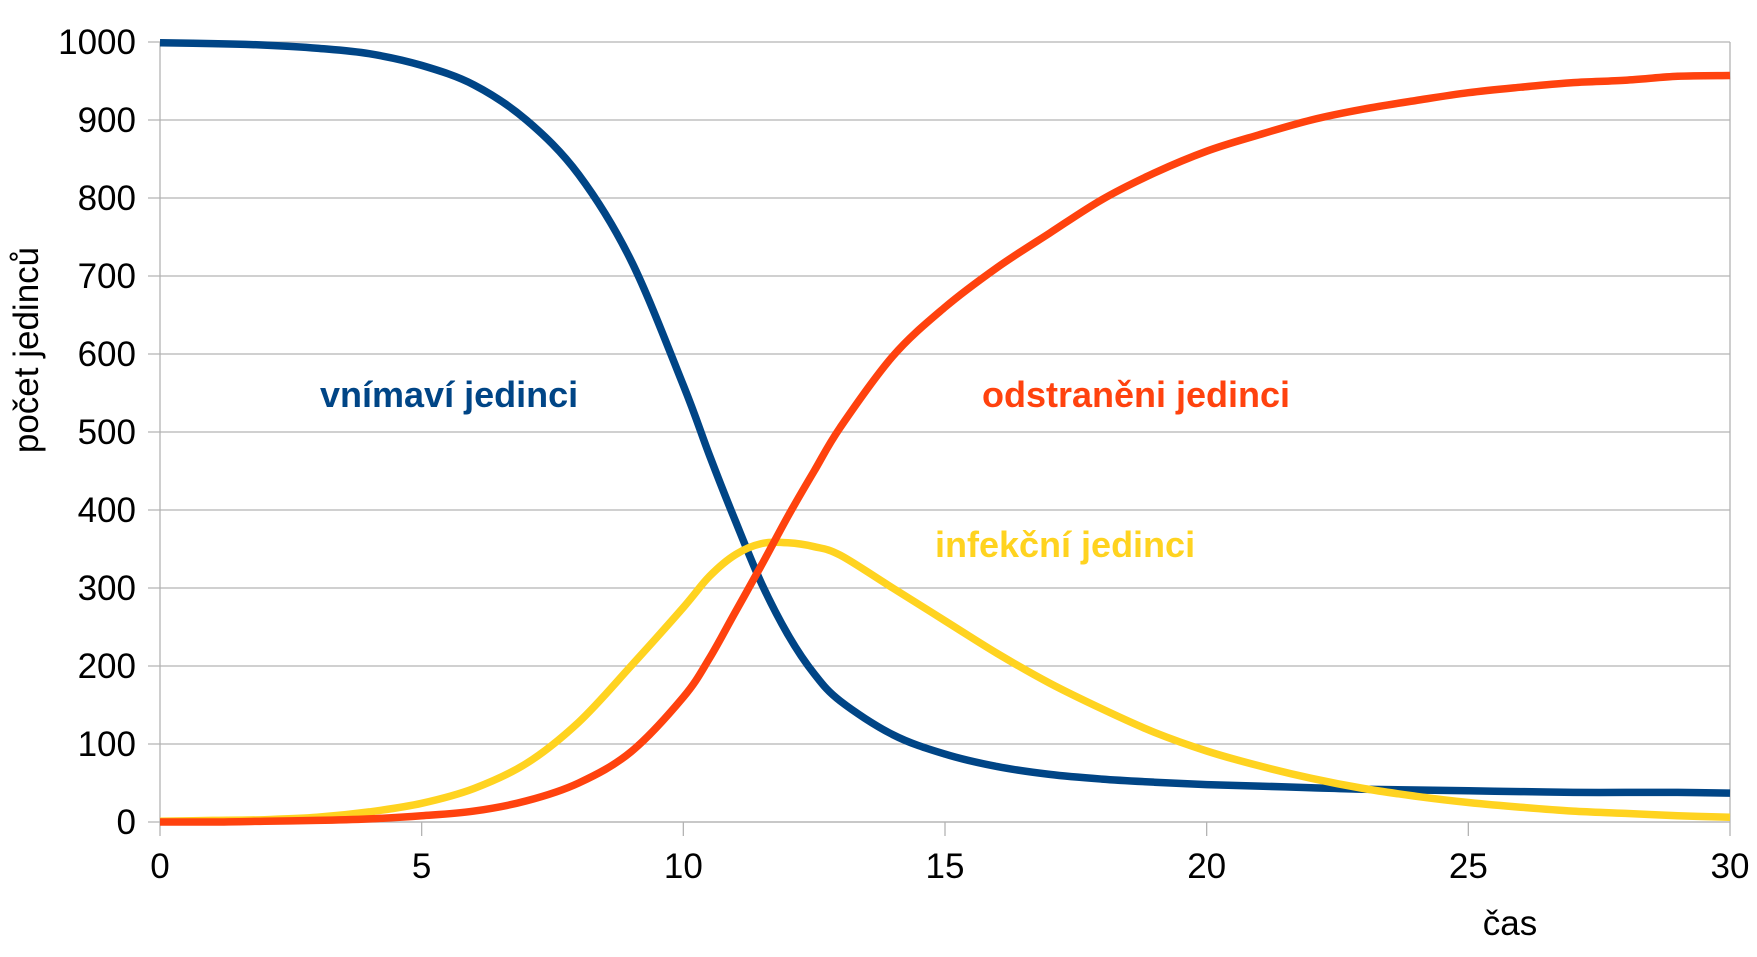  I want to click on series-label-infectious: infekční jedinci, so click(1065, 544).